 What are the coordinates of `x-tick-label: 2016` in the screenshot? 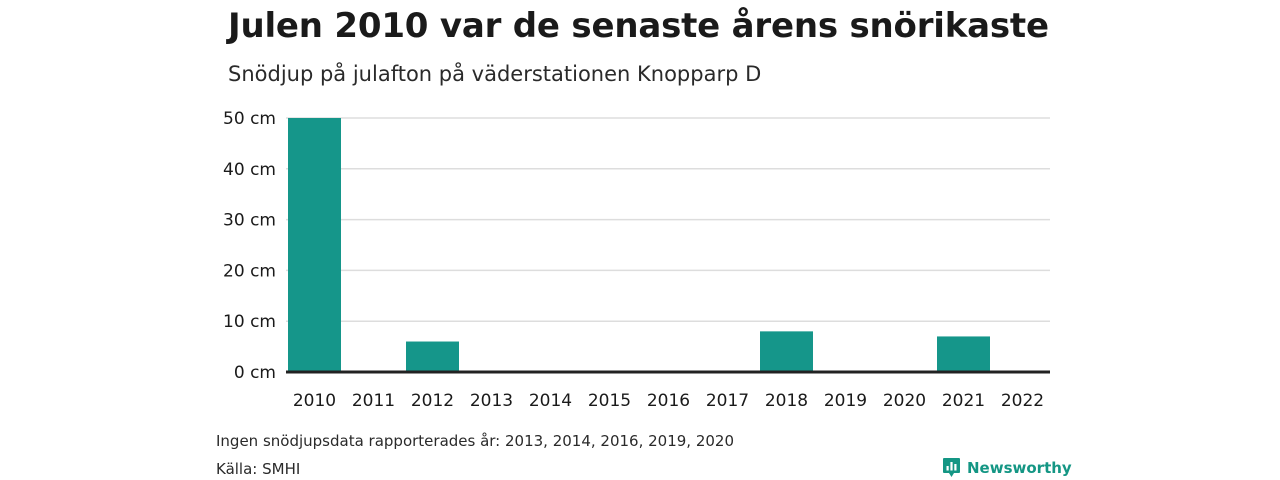 It's located at (668, 401).